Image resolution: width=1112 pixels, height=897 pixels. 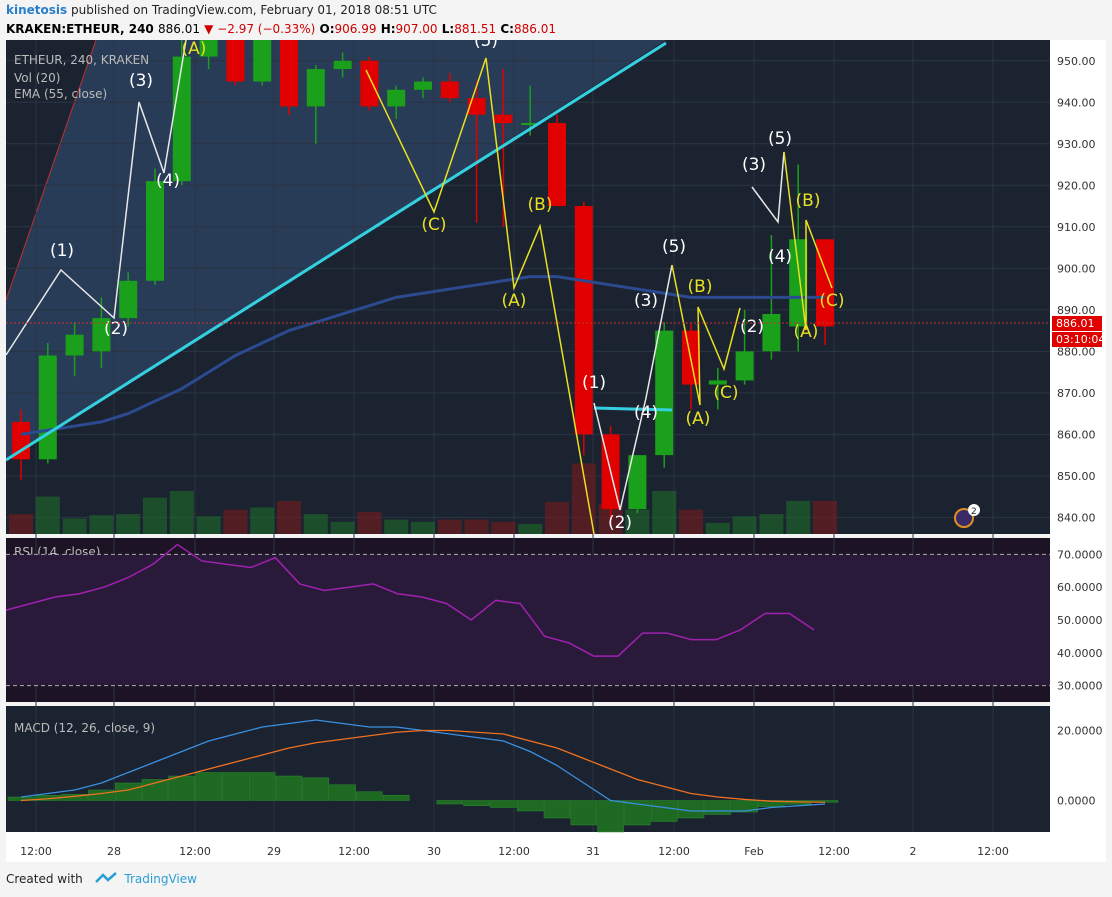 What do you see at coordinates (556, 847) in the screenshot?
I see `time-axis` at bounding box center [556, 847].